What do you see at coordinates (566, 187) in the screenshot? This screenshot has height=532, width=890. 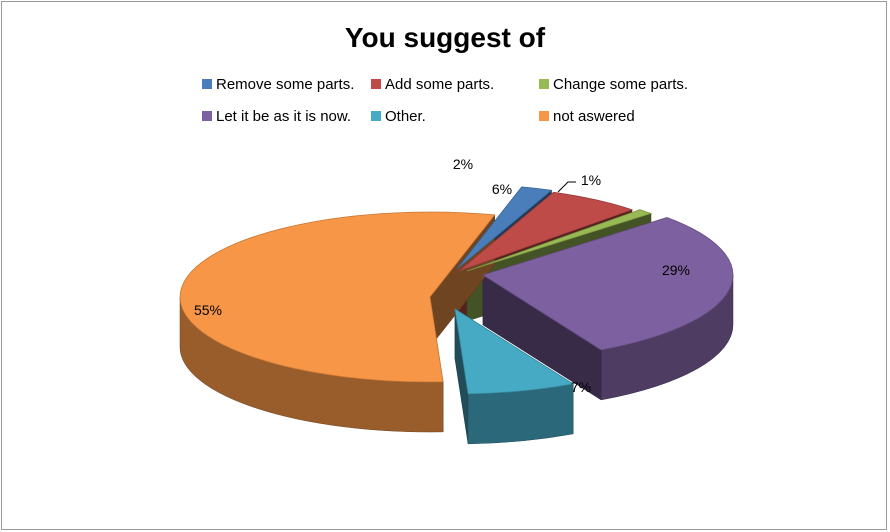 I see `leader-line` at bounding box center [566, 187].